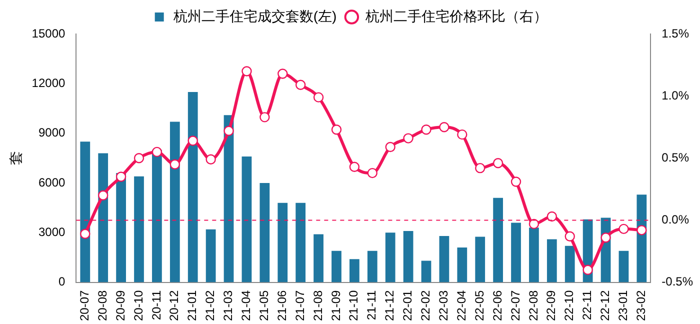  Describe the element at coordinates (335, 306) in the screenshot. I see `x-tick-label: 21-09` at that location.